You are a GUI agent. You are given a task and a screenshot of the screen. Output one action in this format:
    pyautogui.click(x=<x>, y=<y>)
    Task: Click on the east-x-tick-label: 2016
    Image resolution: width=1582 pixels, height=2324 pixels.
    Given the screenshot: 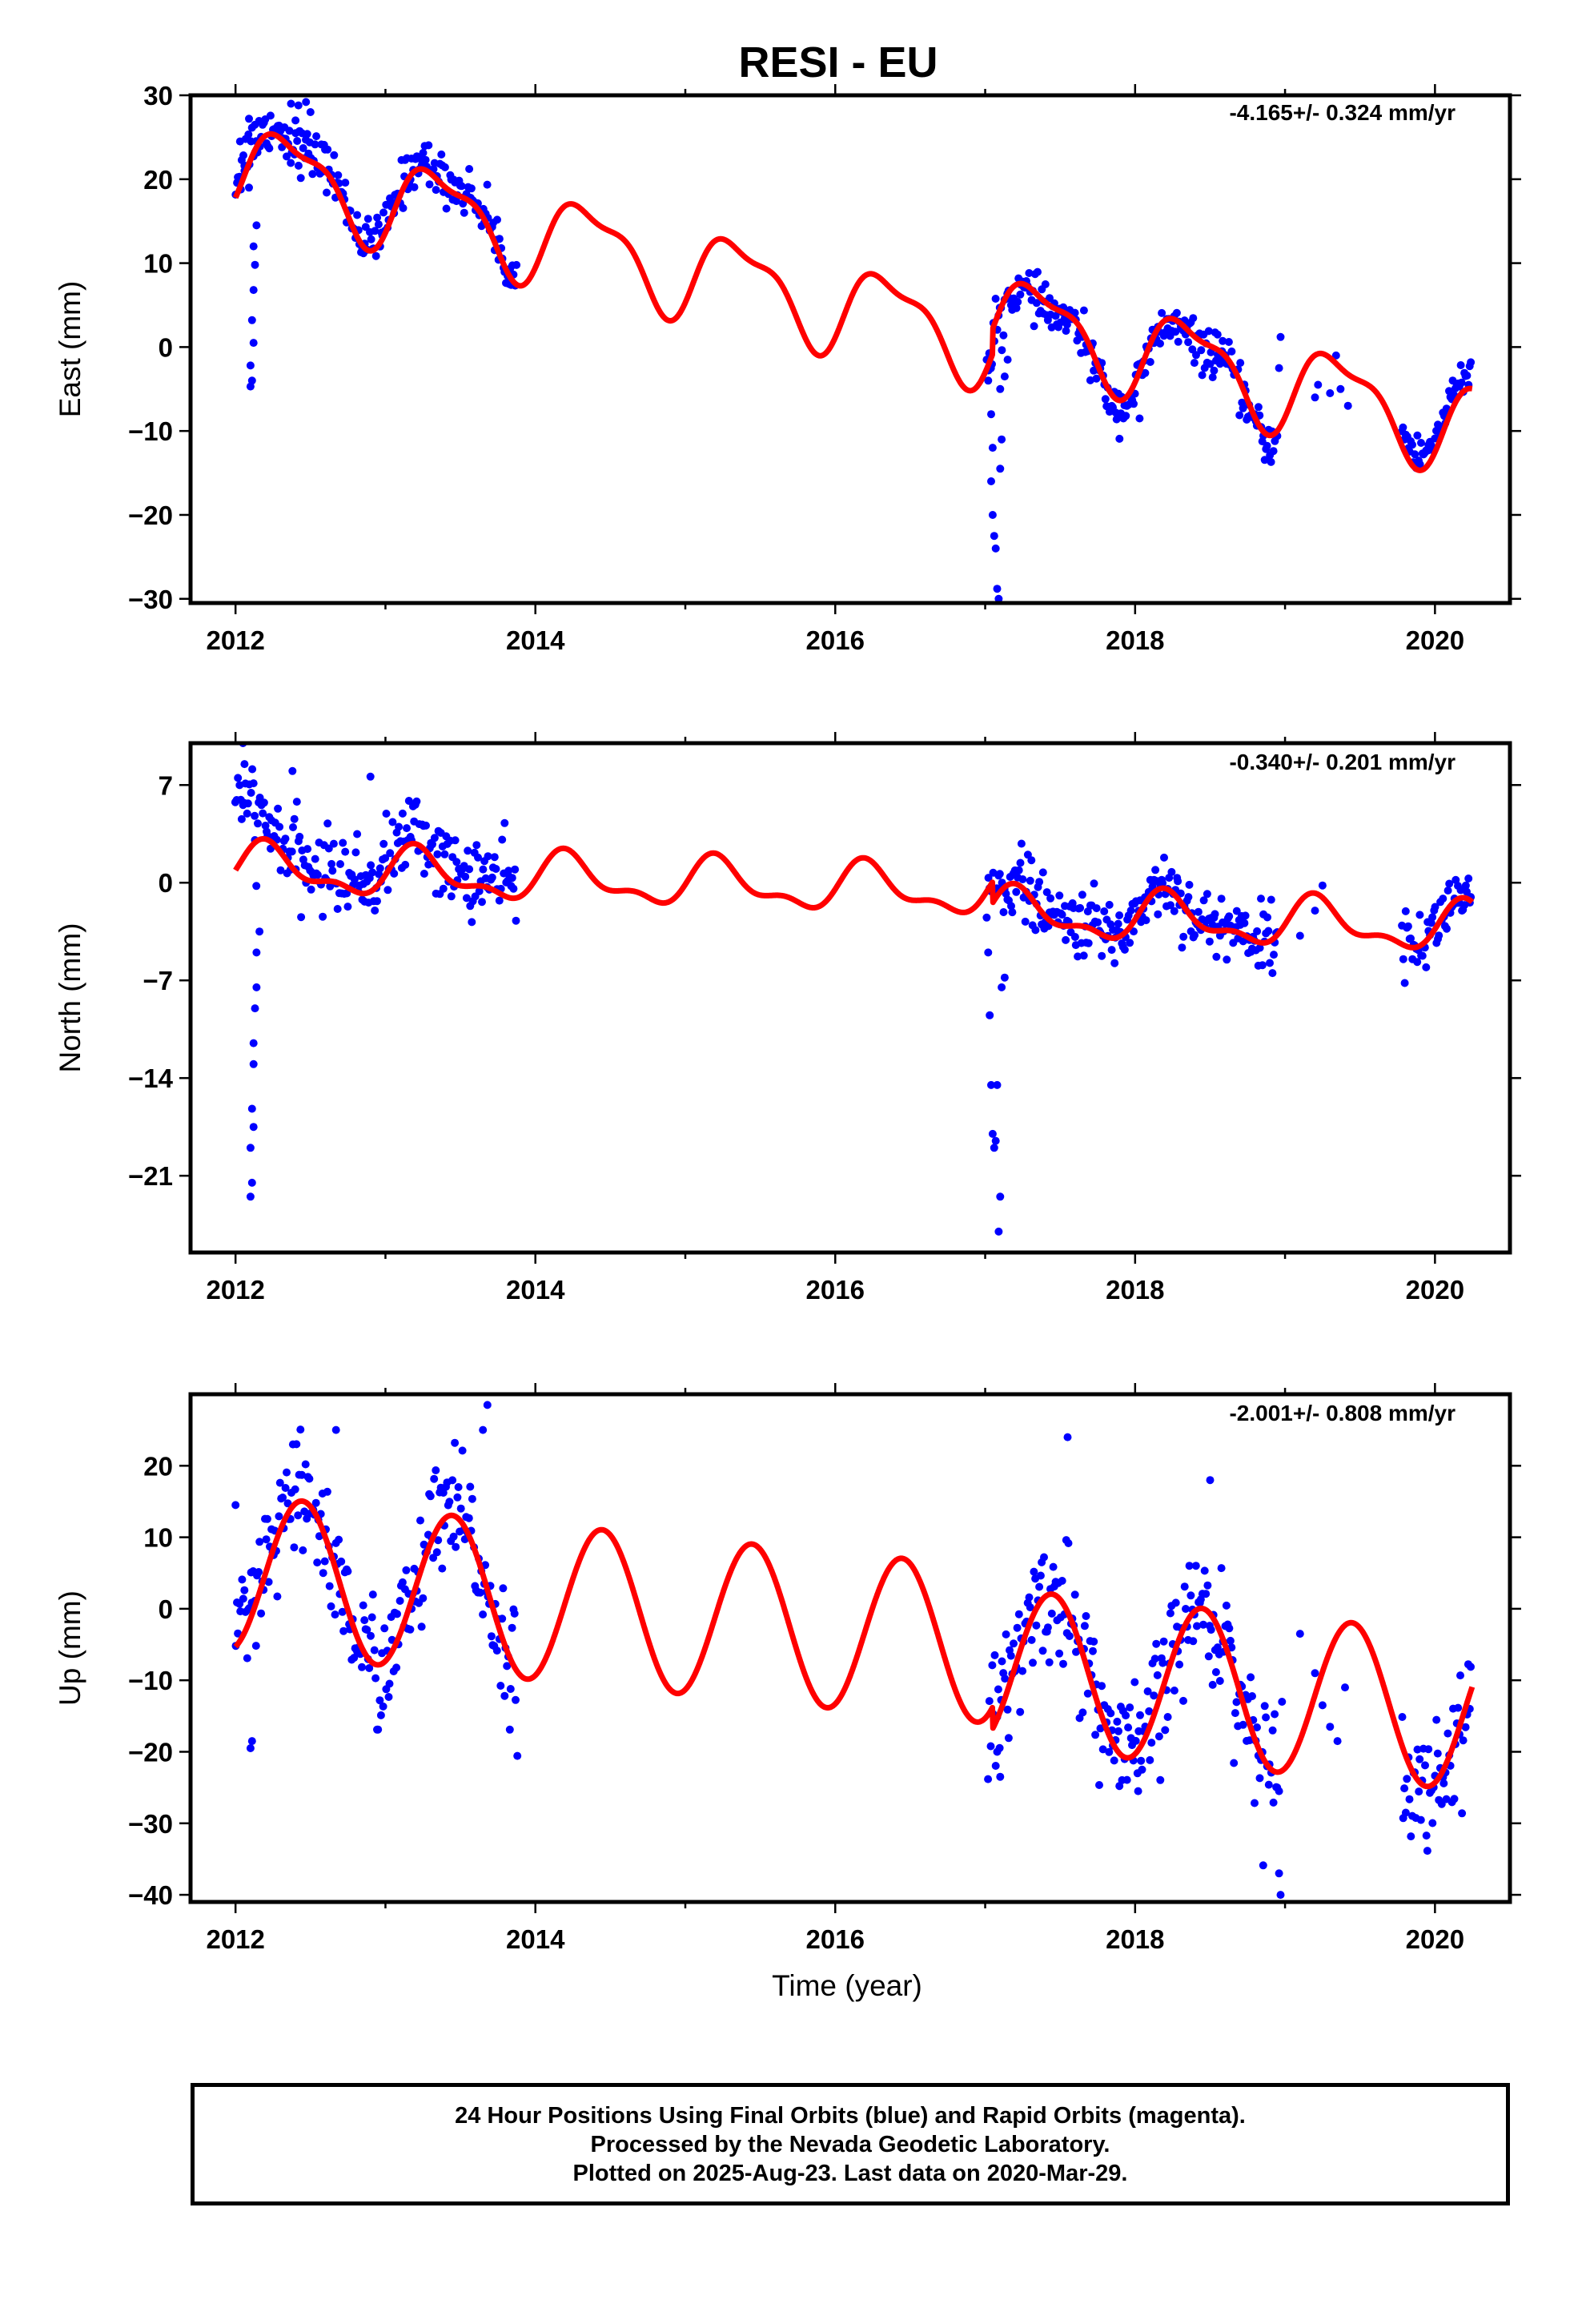 What is the action you would take?
    pyautogui.click(x=836, y=640)
    